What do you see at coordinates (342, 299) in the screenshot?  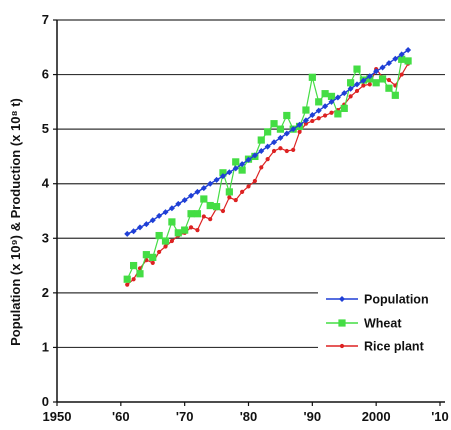 I see `legend-marker-population` at bounding box center [342, 299].